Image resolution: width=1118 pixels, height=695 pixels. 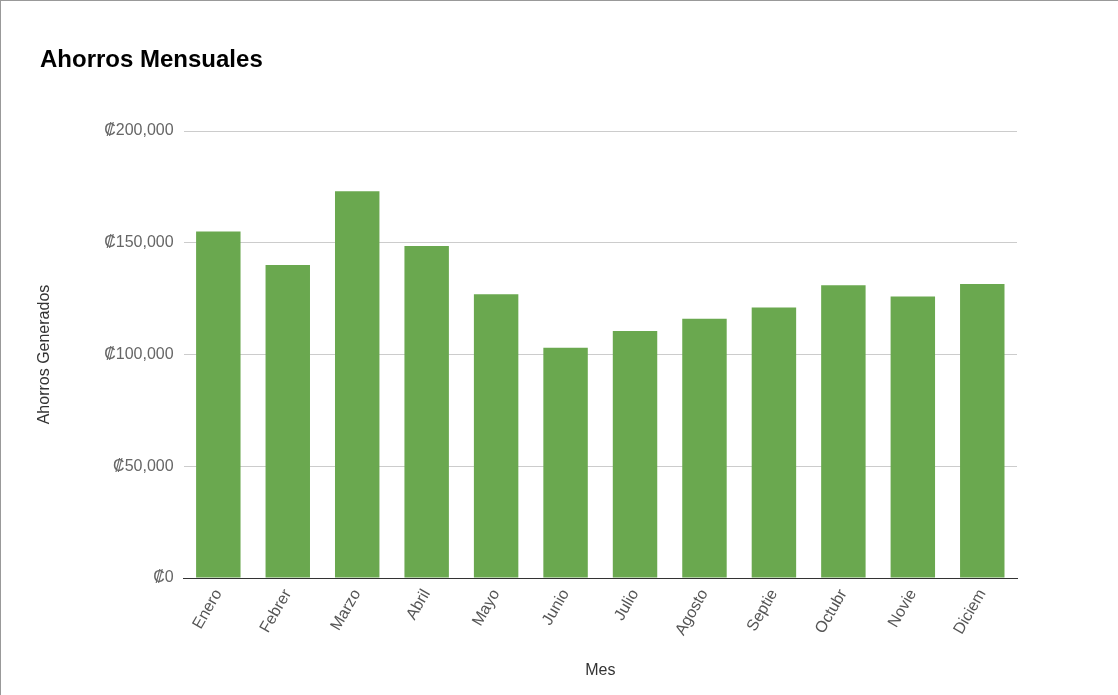 What do you see at coordinates (139, 130) in the screenshot?
I see `y-tick-label: ₡200,000` at bounding box center [139, 130].